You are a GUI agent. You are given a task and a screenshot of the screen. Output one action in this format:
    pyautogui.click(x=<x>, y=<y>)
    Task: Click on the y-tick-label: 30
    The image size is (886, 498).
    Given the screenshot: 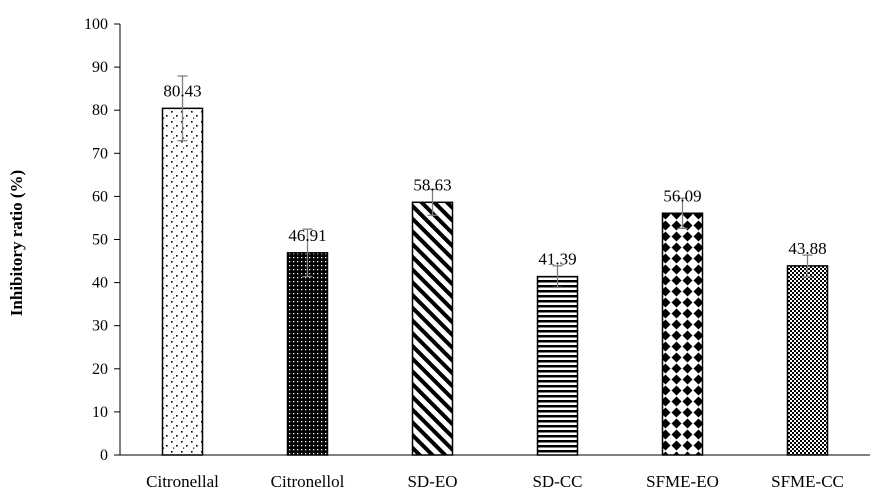 What is the action you would take?
    pyautogui.click(x=100, y=326)
    